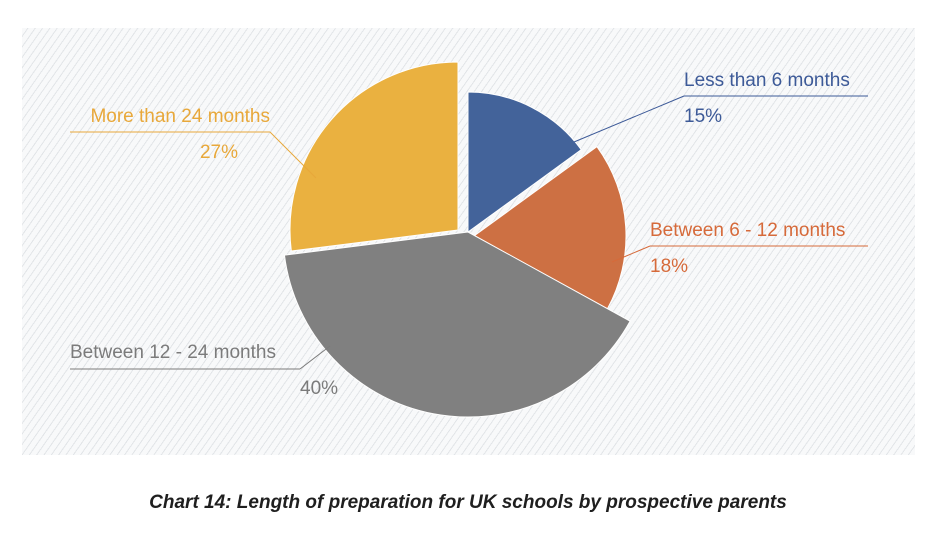  Describe the element at coordinates (180, 116) in the screenshot. I see `slice-label-more-than-24-months: More than 24 months` at that location.